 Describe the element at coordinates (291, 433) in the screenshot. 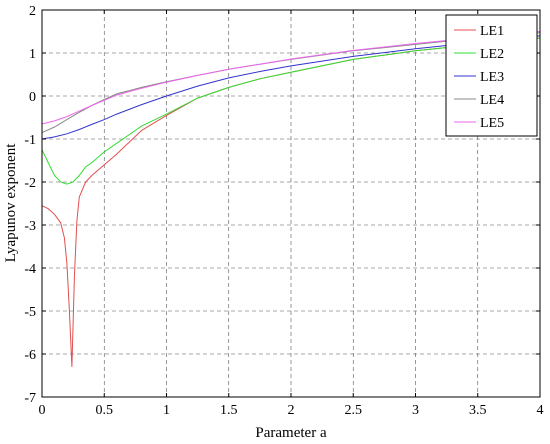

I see `x-axis-title: Parameter a` at that location.